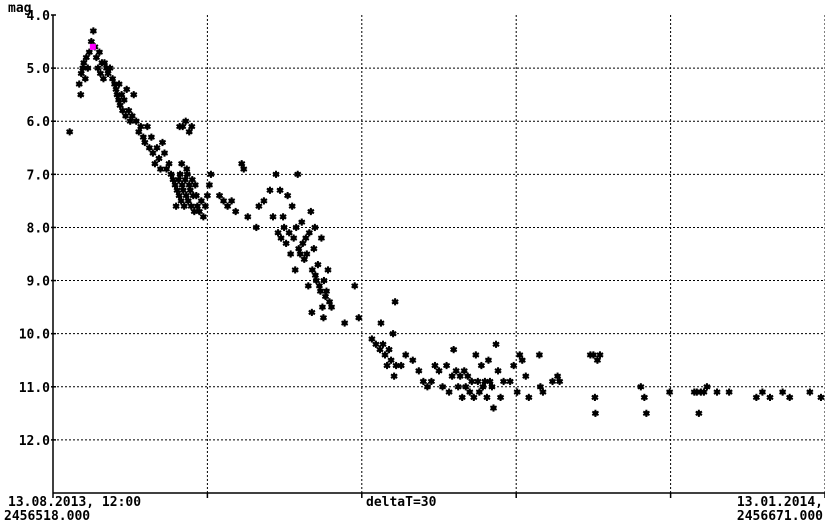 The height and width of the screenshot is (523, 825). What do you see at coordinates (39, 175) in the screenshot?
I see `y-tick-label: 7.0` at bounding box center [39, 175].